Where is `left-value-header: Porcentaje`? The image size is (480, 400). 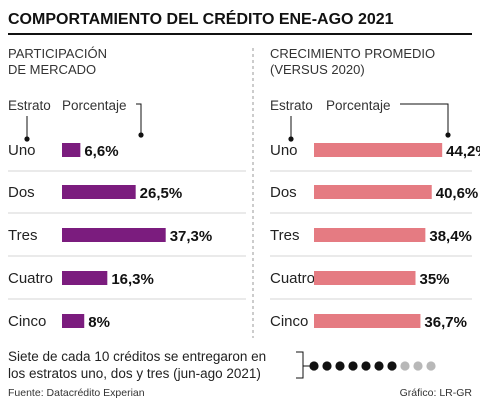 left-value-header: Porcentaje is located at coordinates (94, 105).